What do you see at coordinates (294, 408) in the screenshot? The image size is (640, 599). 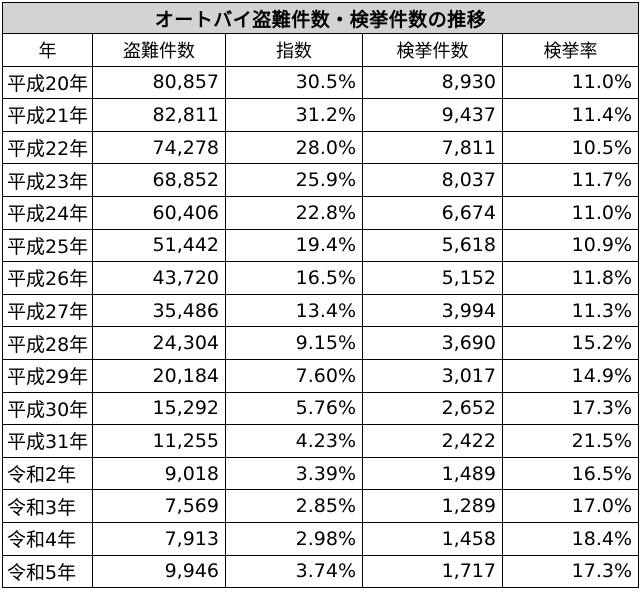 I see `index-cell: 5.76%` at bounding box center [294, 408].